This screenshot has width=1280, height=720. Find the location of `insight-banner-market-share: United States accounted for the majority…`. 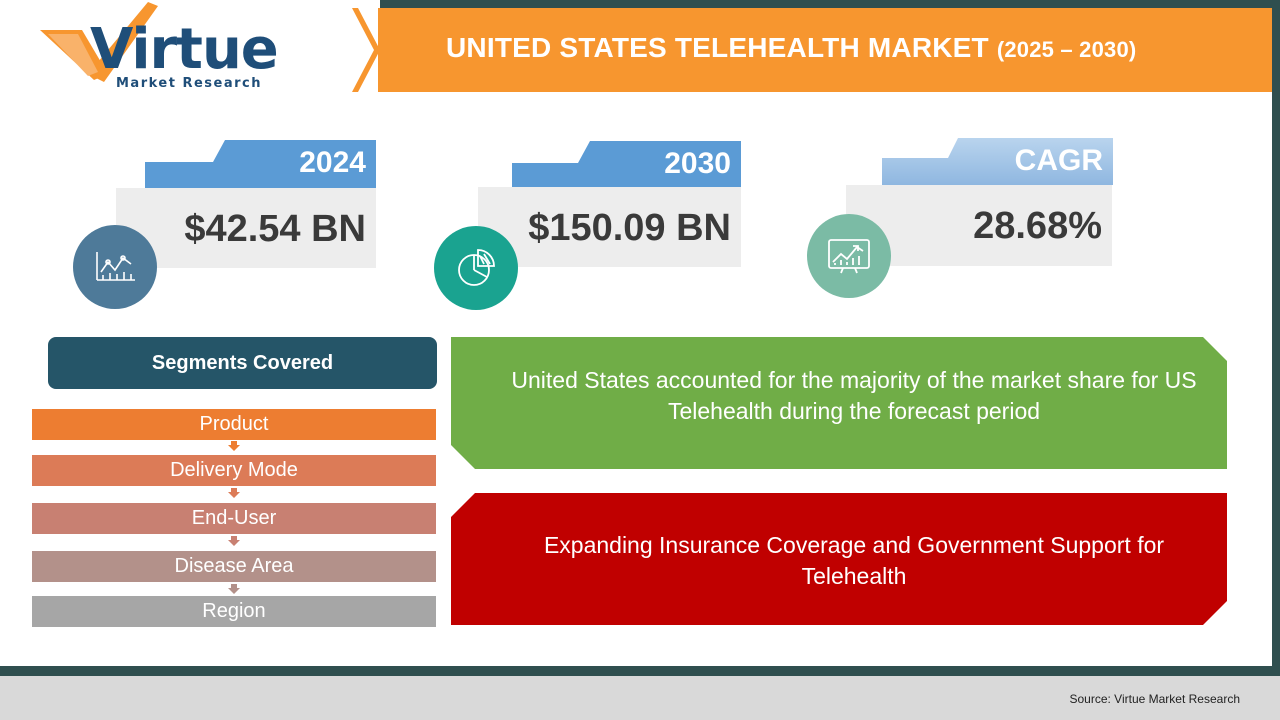

insight-banner-market-share: United States accounted for the majority… is located at coordinates (839, 403).